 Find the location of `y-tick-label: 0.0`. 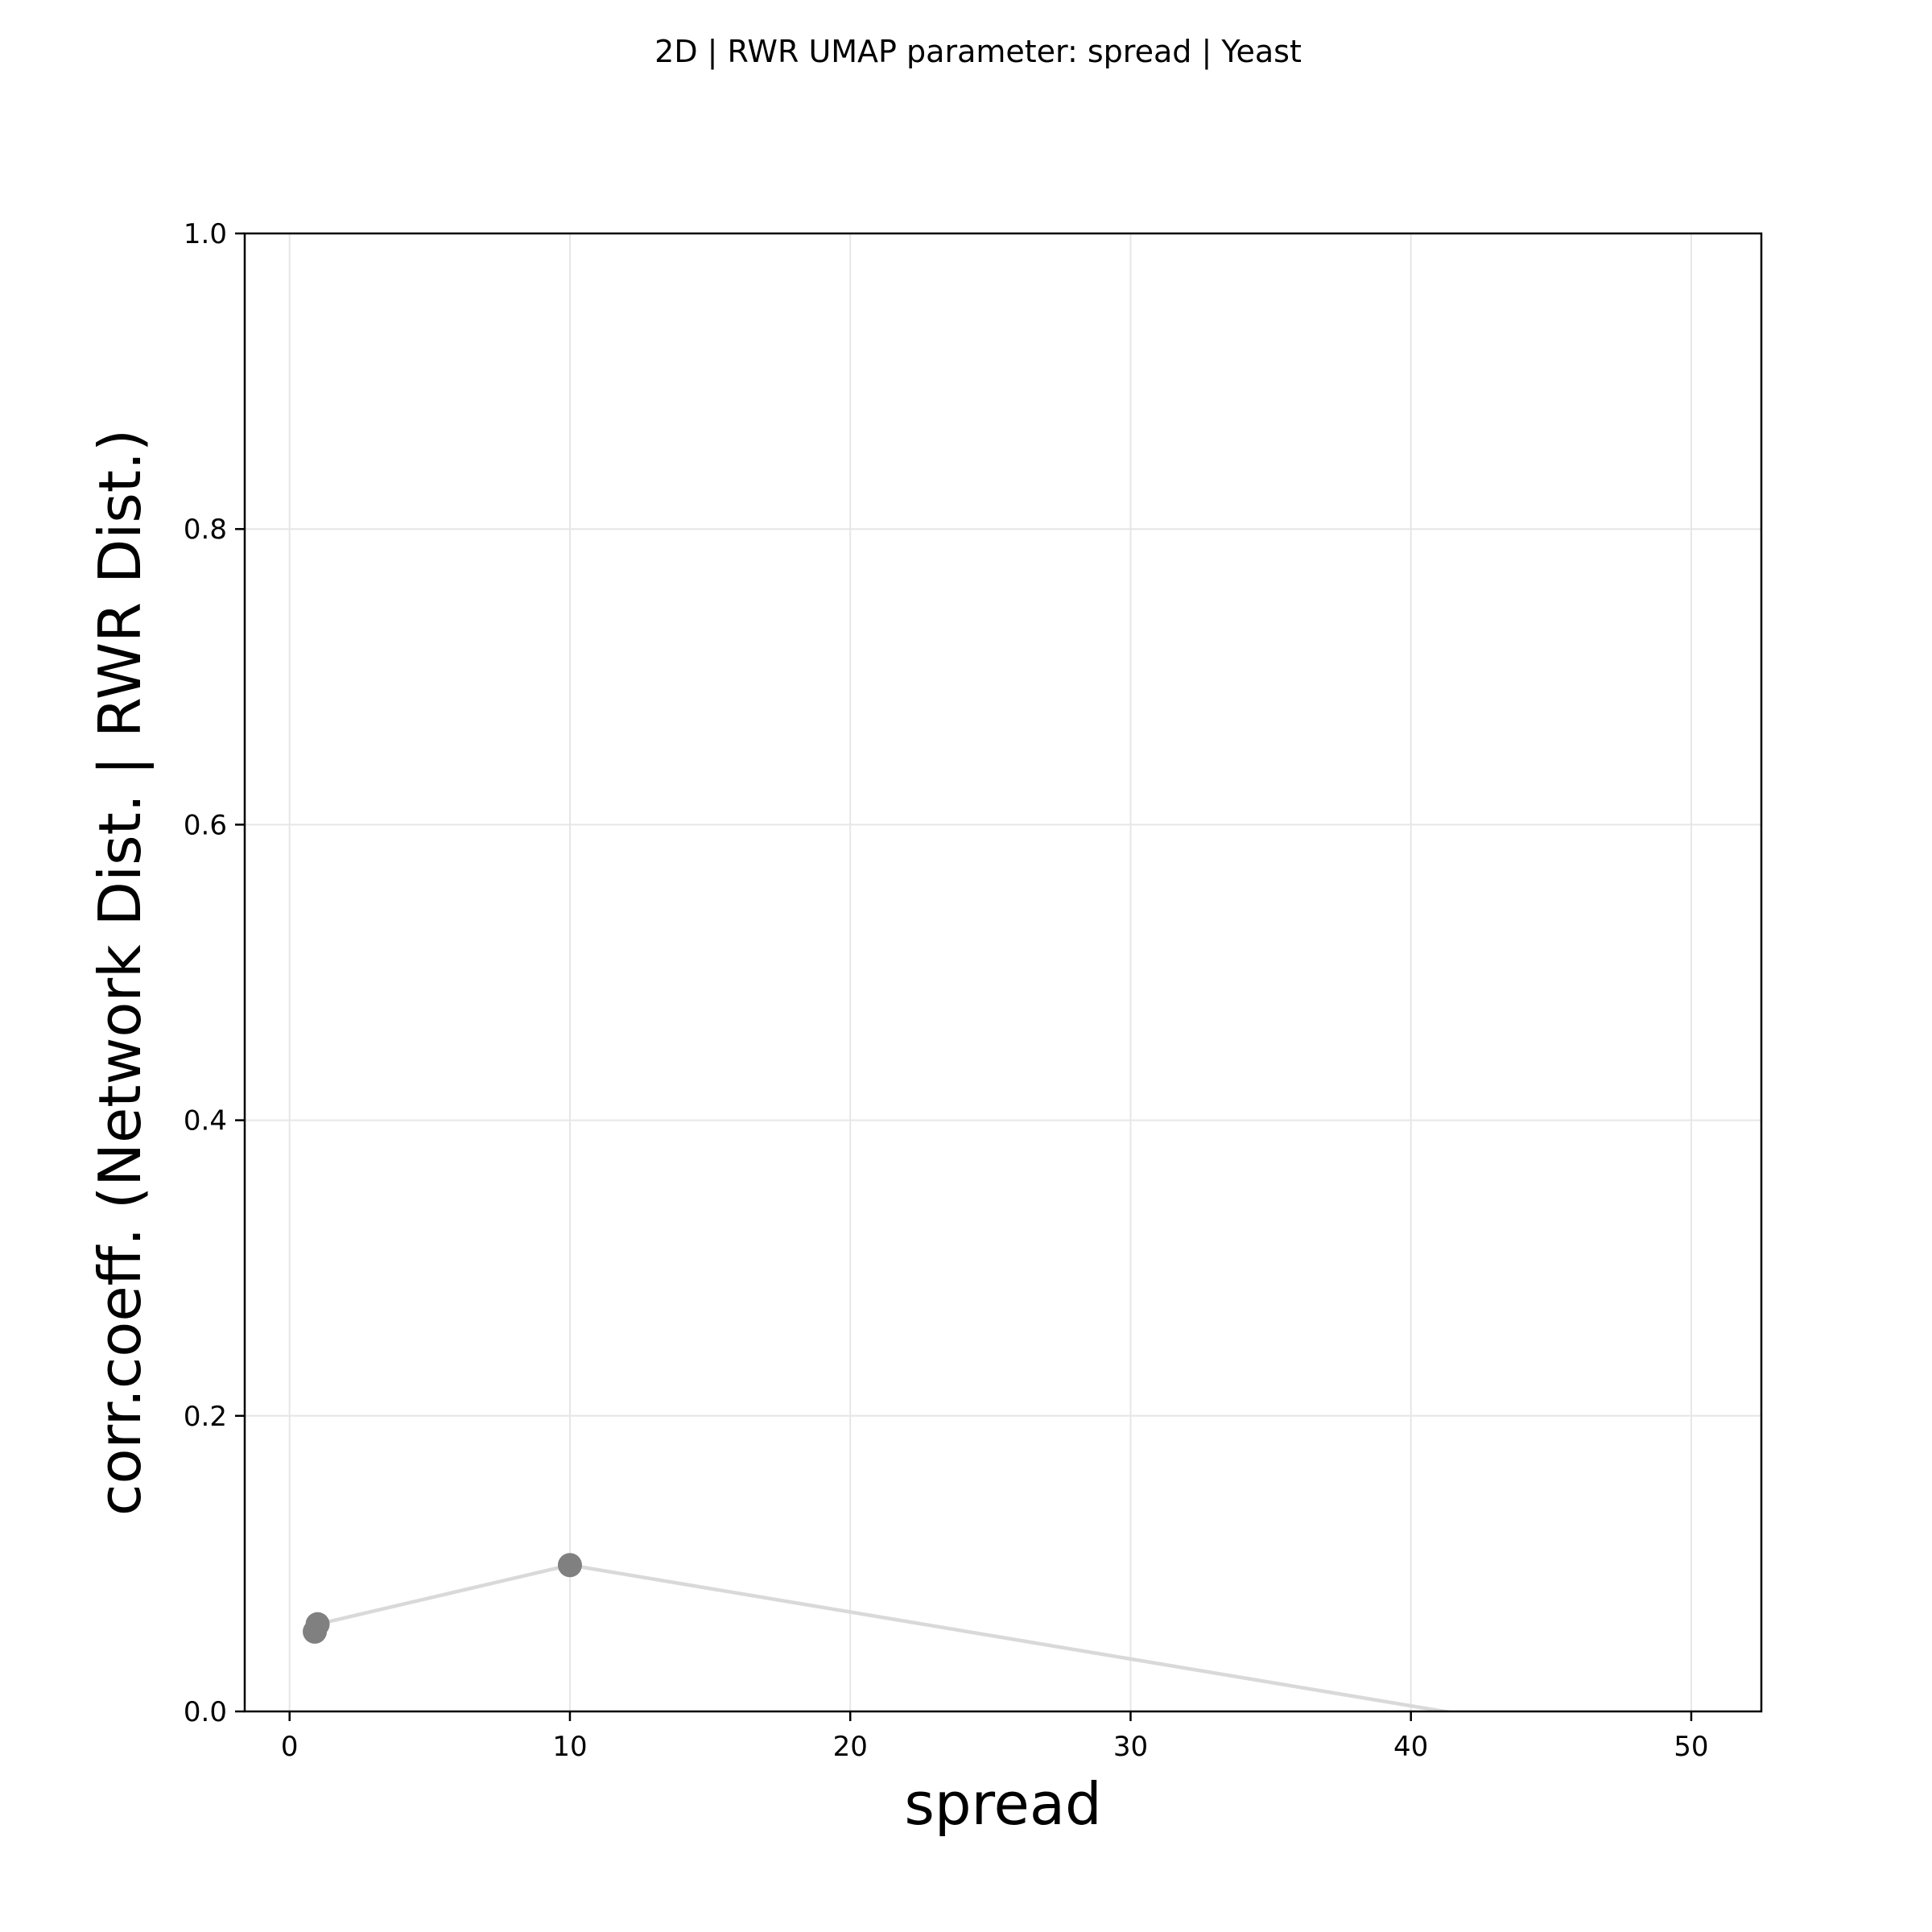

y-tick-label: 0.0 is located at coordinates (205, 1712).